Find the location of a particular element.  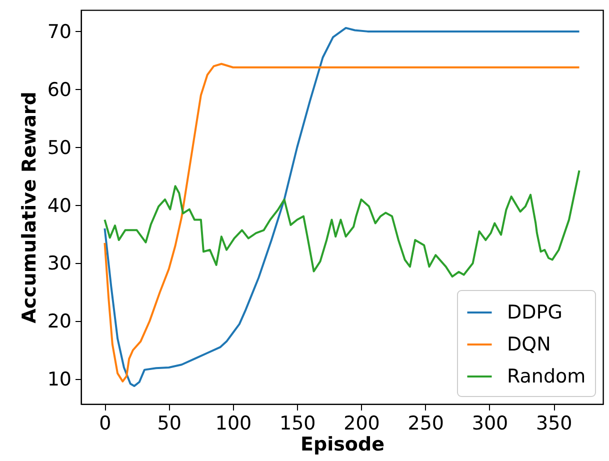

y-tick-label: 40 is located at coordinates (59, 205).